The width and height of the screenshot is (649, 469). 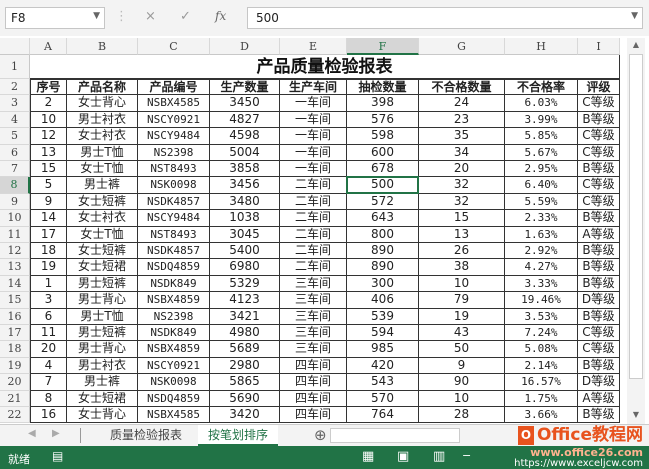 I want to click on table-cell: 300, so click(x=383, y=284).